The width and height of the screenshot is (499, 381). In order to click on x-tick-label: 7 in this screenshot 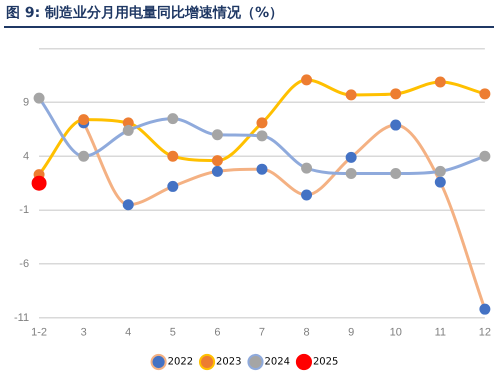, I will do `click(262, 332)`.